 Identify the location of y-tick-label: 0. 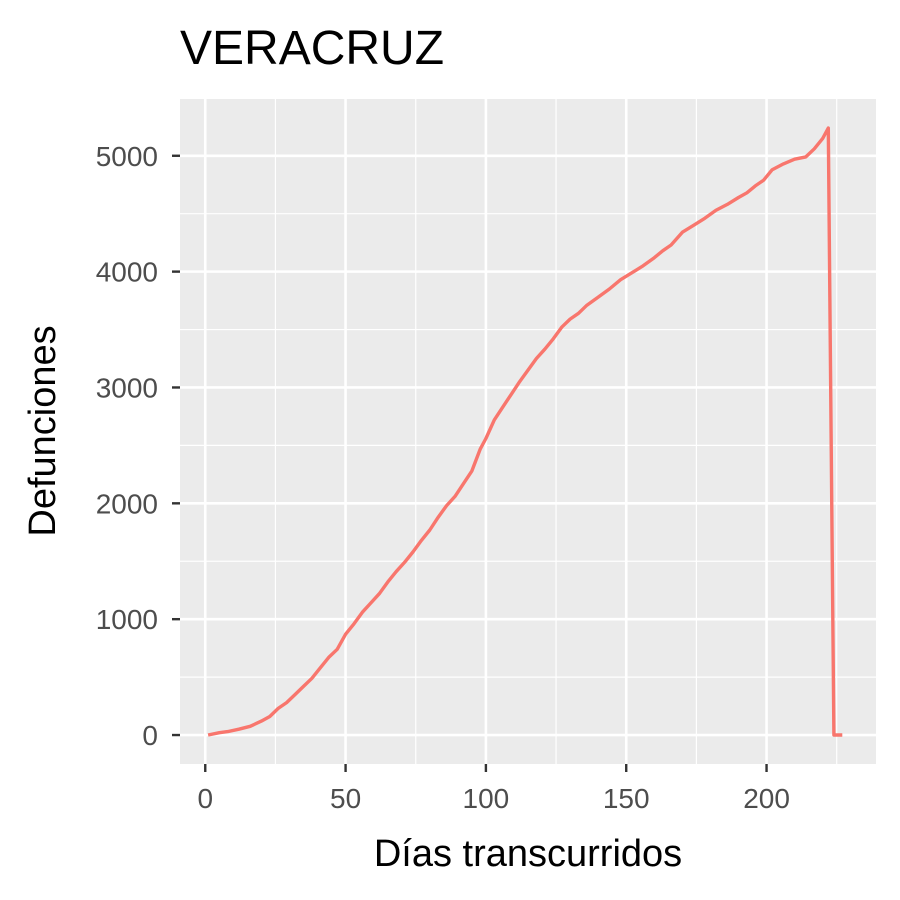
(150, 735).